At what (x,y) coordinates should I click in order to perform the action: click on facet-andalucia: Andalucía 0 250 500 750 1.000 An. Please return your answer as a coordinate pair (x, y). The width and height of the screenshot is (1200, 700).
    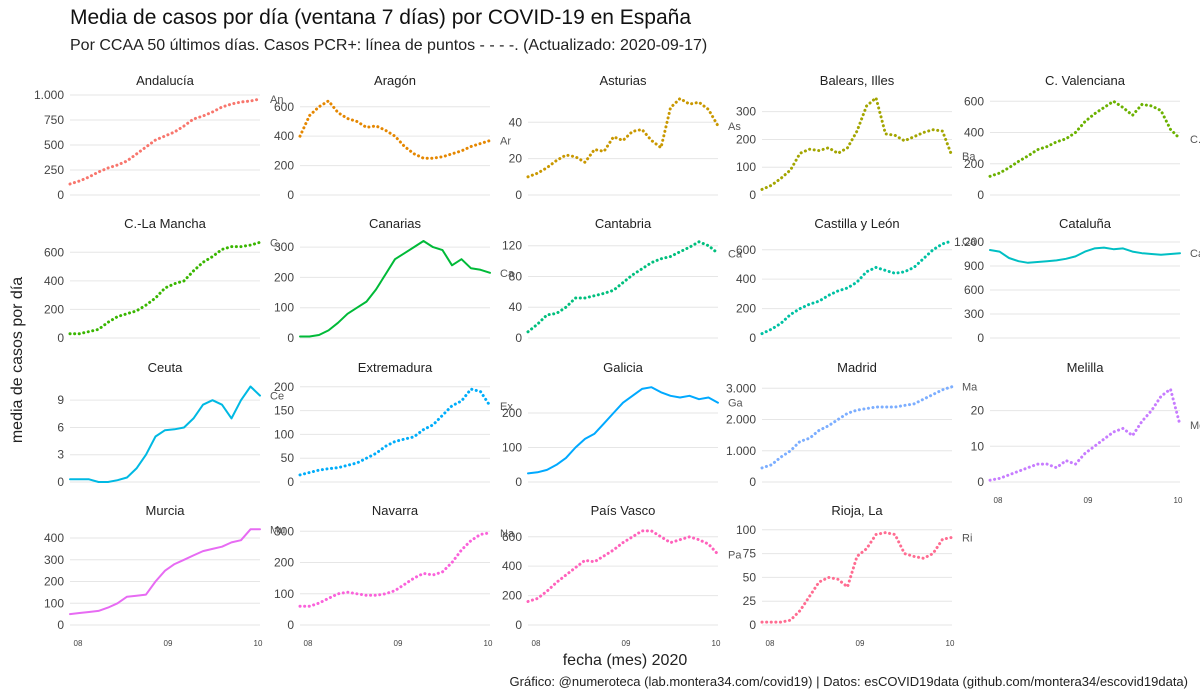
    Looking at the image, I should click on (159, 137).